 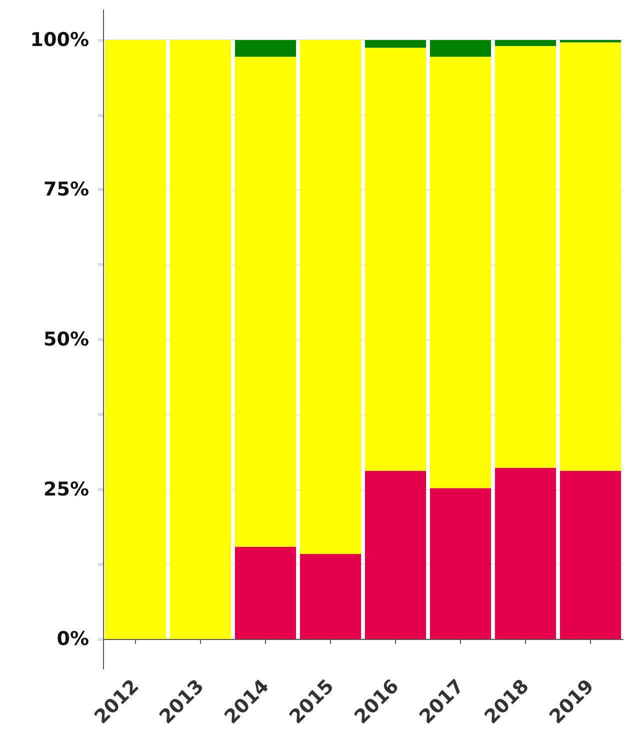 What do you see at coordinates (66, 489) in the screenshot?
I see `y-tick-label: 25%` at bounding box center [66, 489].